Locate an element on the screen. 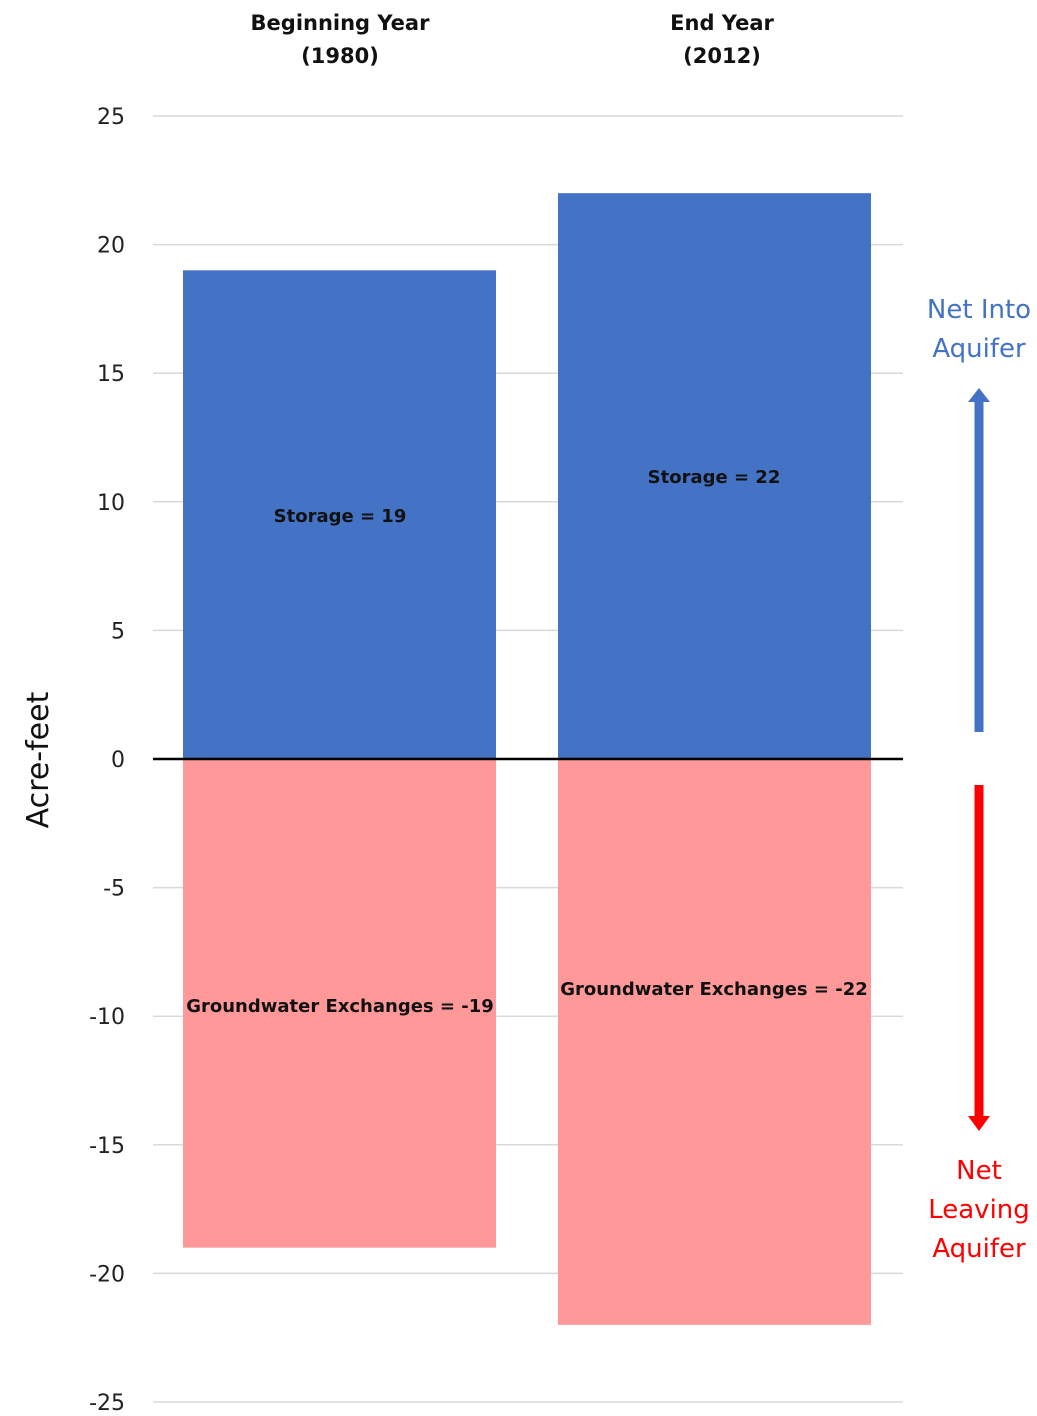 This screenshot has height=1416, width=1037. column-title-end-line1: End Year is located at coordinates (722, 23).